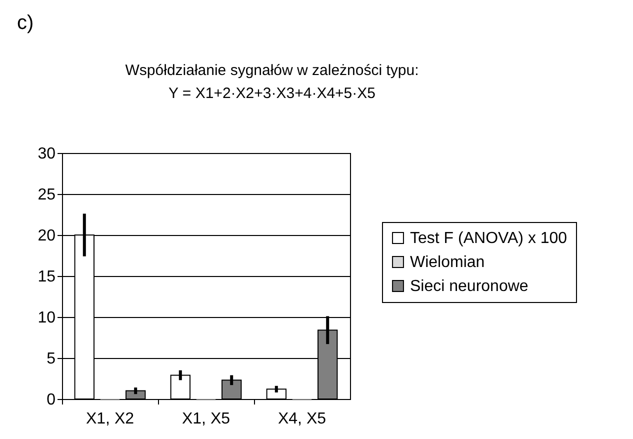 The width and height of the screenshot is (633, 439). Describe the element at coordinates (47, 195) in the screenshot. I see `y-tick-label: 25` at that location.